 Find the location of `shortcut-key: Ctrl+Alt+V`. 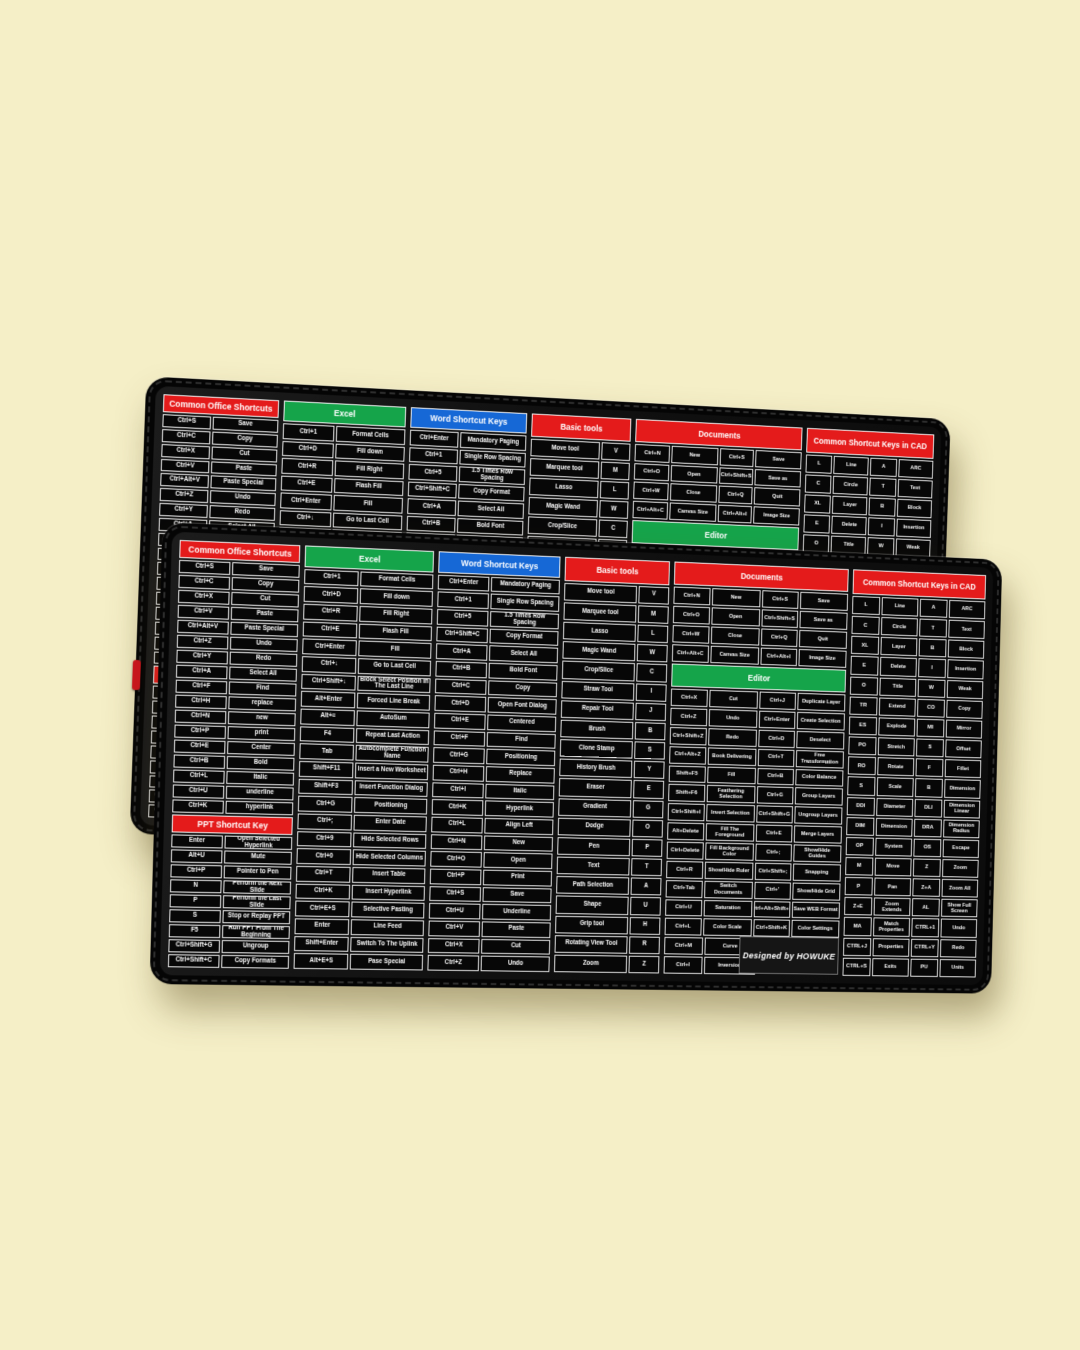

shortcut-key: Ctrl+Alt+V is located at coordinates (203, 627).